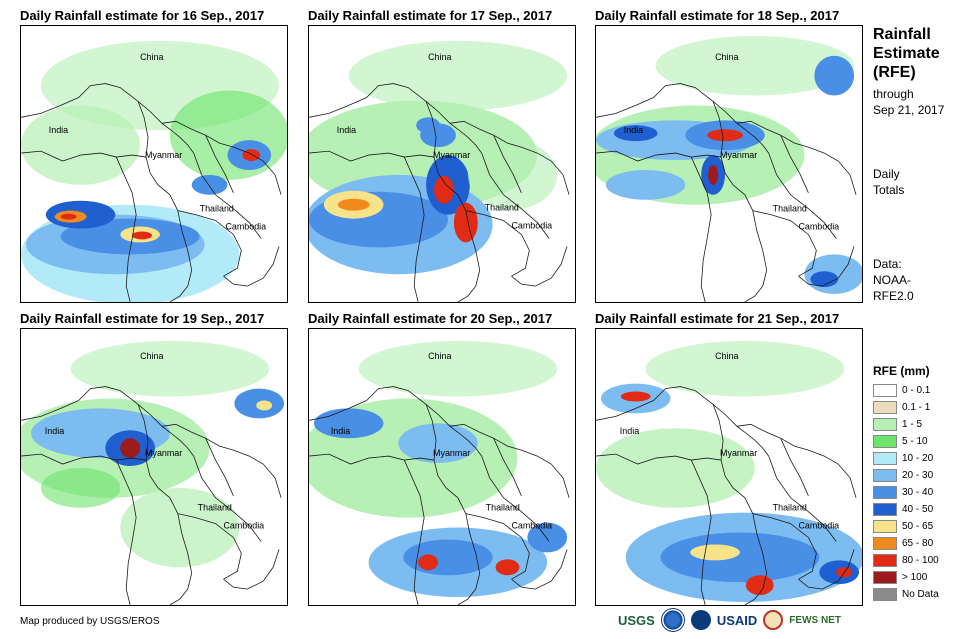 This screenshot has height=639, width=967. I want to click on legend-label: 5 - 10, so click(915, 441).